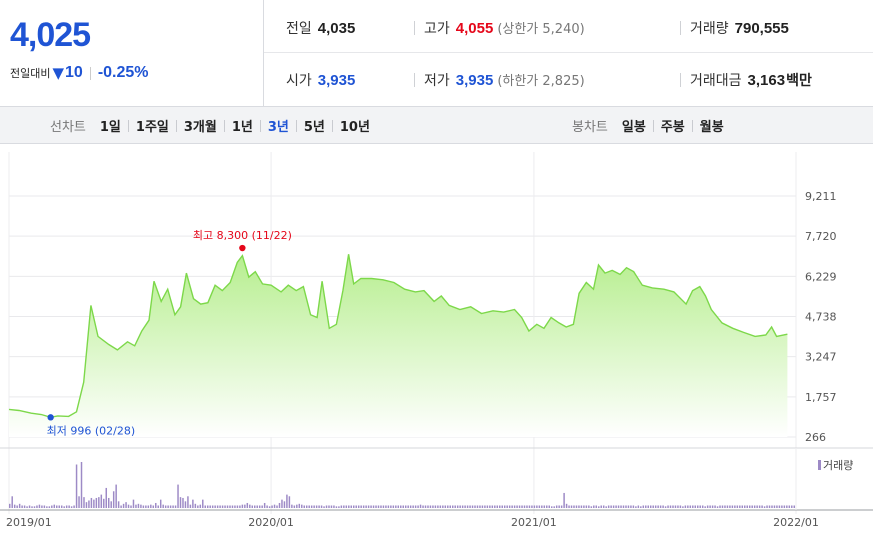 Image resolution: width=873 pixels, height=538 pixels. Describe the element at coordinates (761, 28) in the screenshot. I see `volume-value: 790,555` at that location.